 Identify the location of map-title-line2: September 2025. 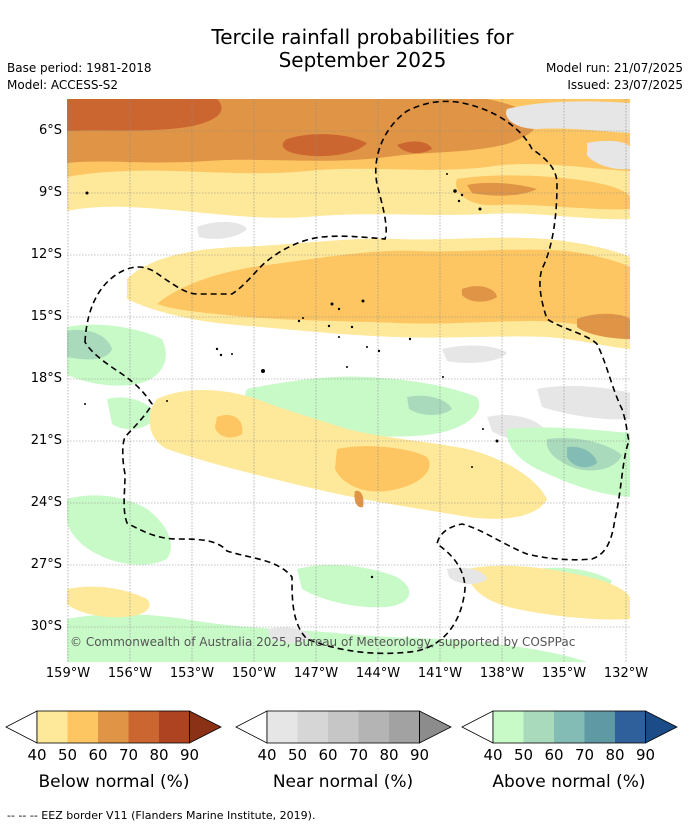
(362, 60).